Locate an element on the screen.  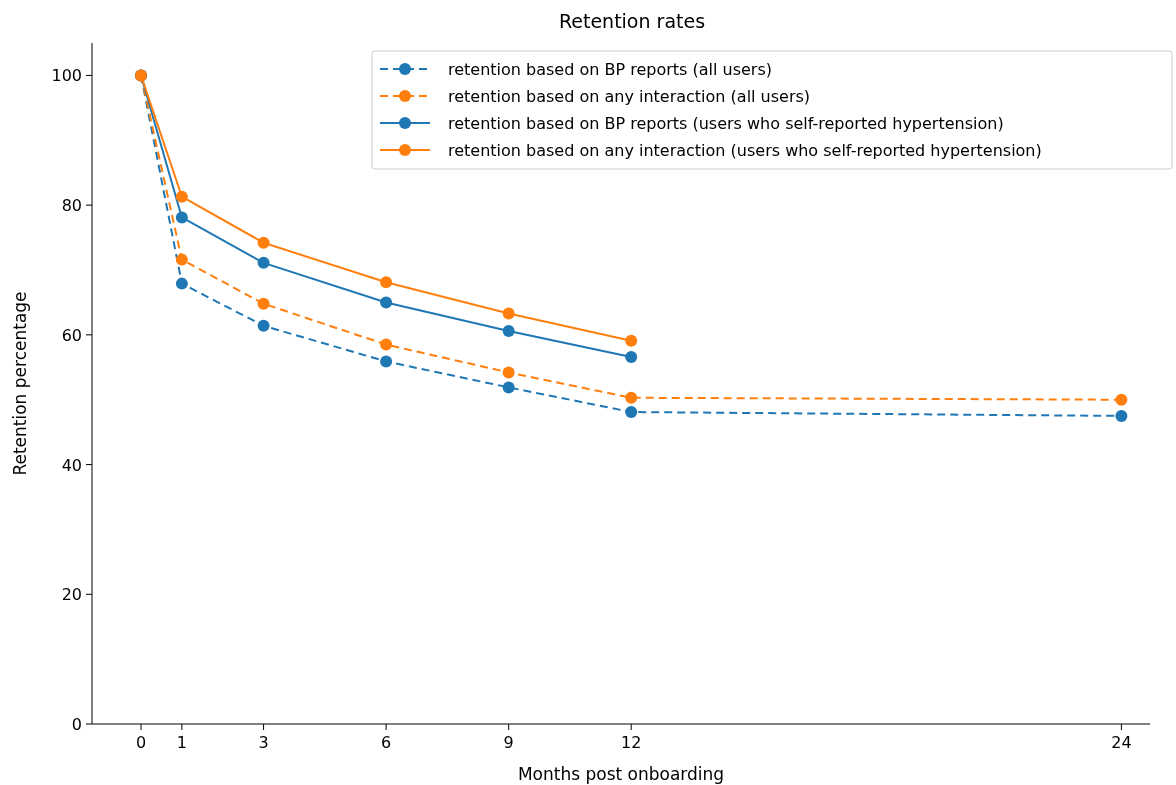
x-axis-title: Months post onboarding is located at coordinates (621, 774).